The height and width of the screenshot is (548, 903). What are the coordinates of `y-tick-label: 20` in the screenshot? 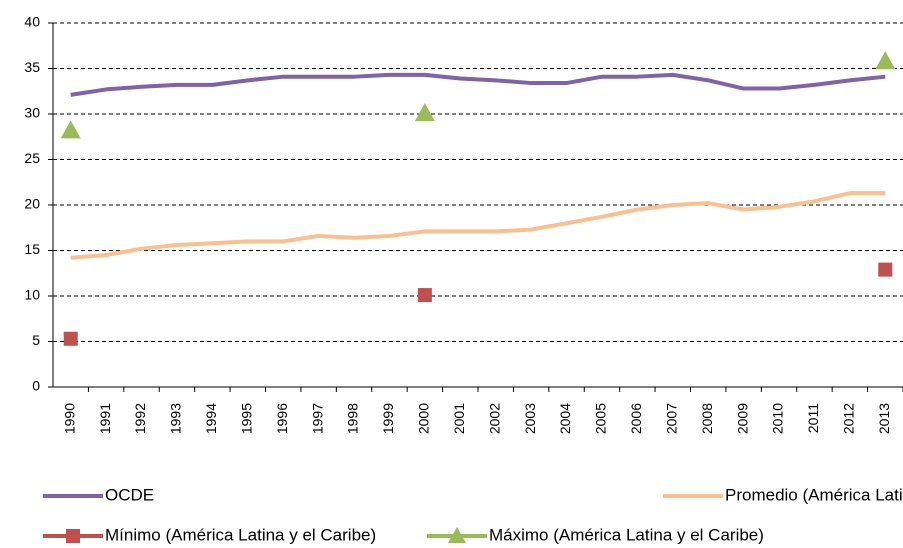 It's located at (32, 204).